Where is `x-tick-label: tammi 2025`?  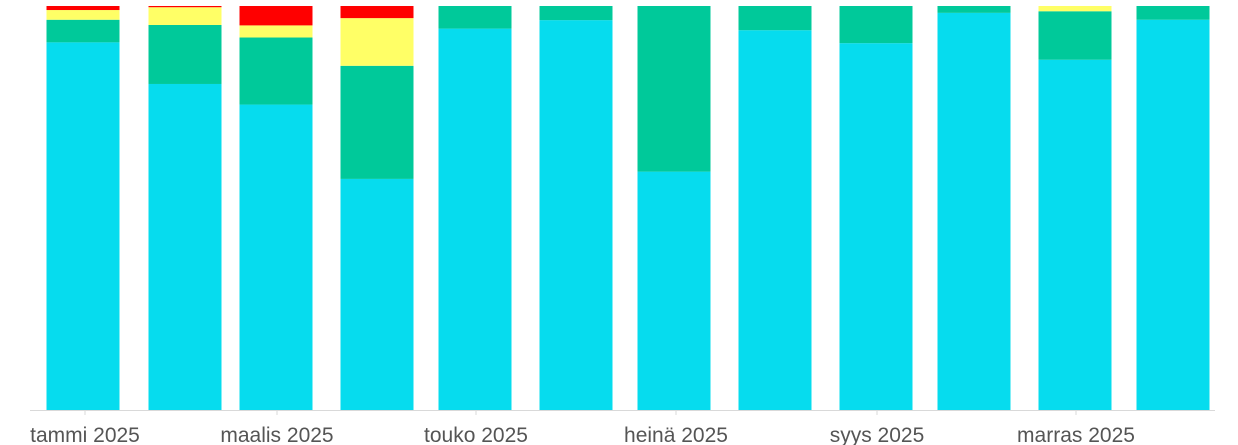 x-tick-label: tammi 2025 is located at coordinates (85, 434).